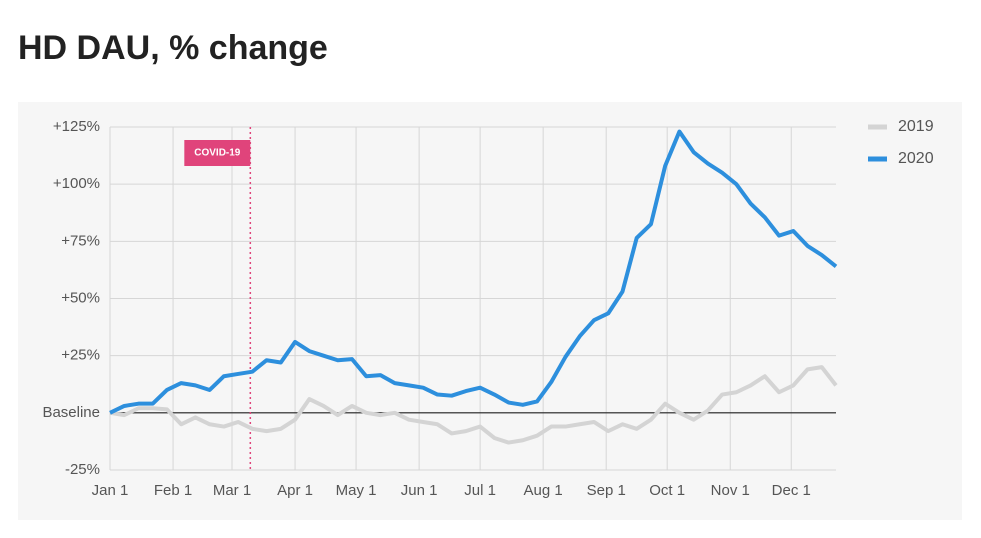  What do you see at coordinates (71, 412) in the screenshot?
I see `y-tick-label: Baseline` at bounding box center [71, 412].